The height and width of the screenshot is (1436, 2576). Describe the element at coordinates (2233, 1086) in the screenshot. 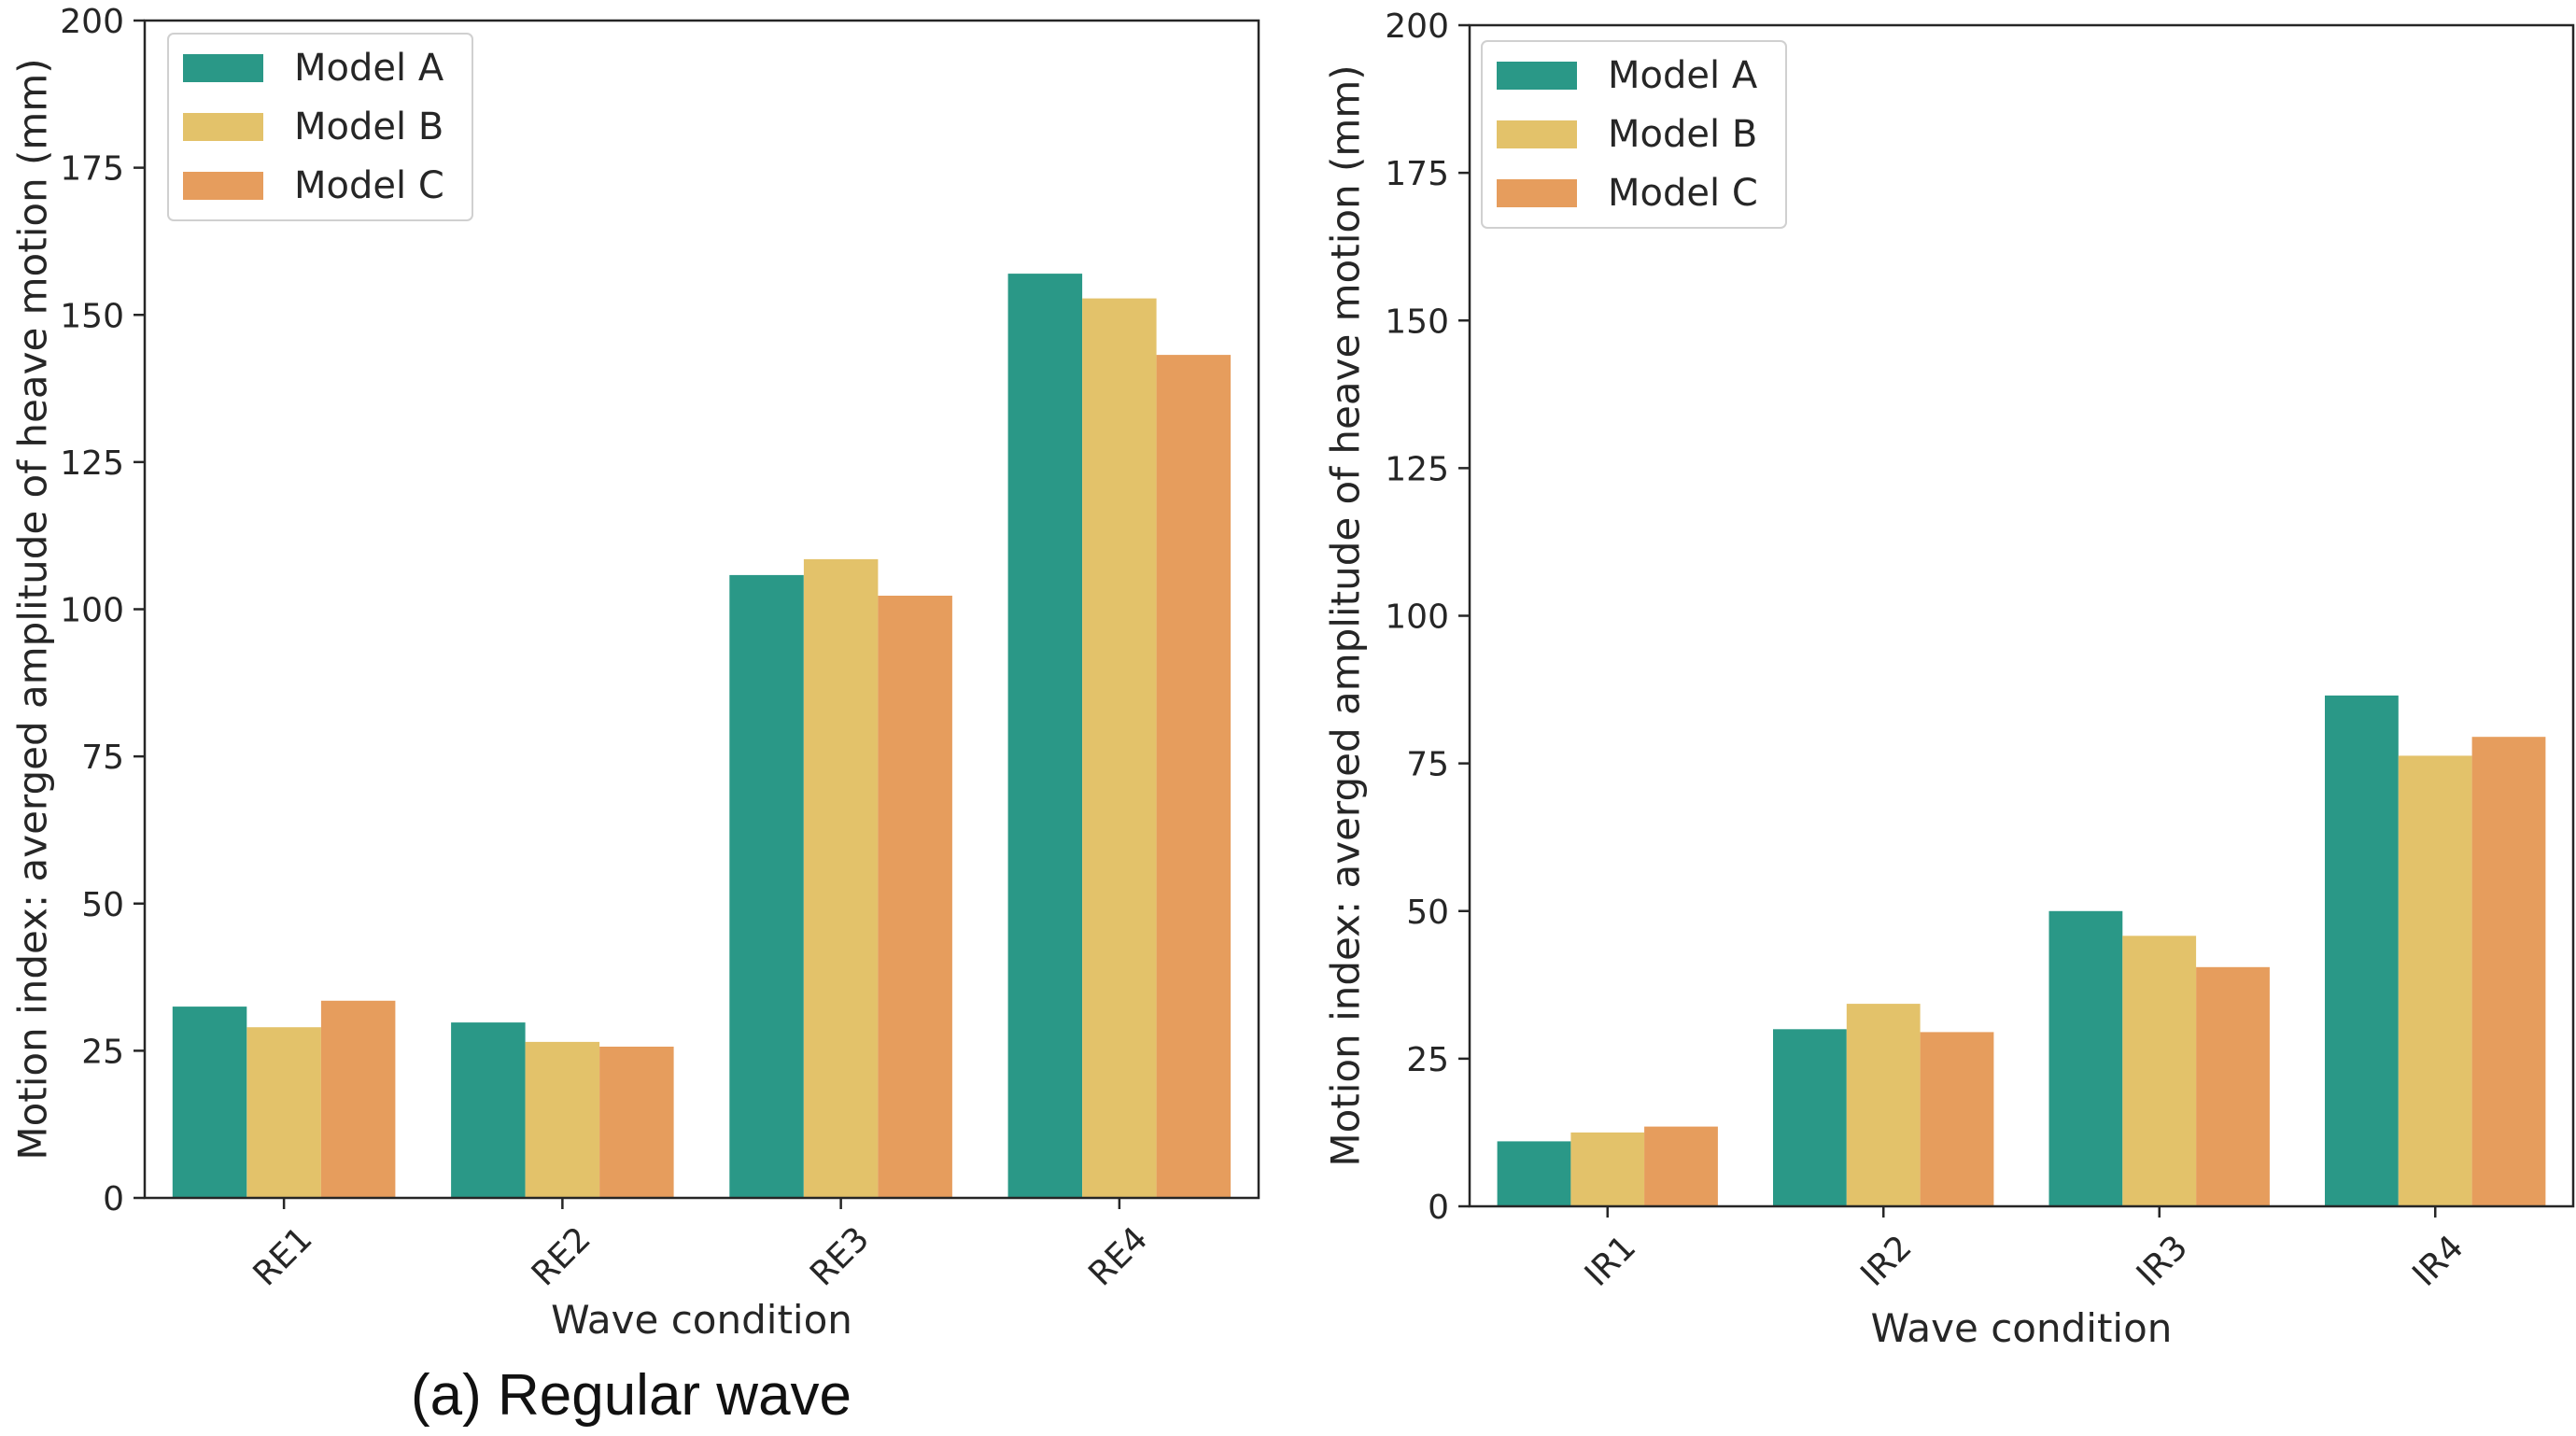

I see `bar-model-c-ir3` at that location.